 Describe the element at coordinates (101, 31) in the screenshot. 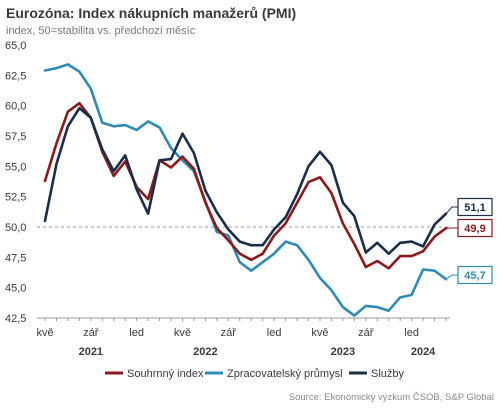

I see `chart-subtitle: index, 50=stabilita vs. předchozí měsíc` at that location.